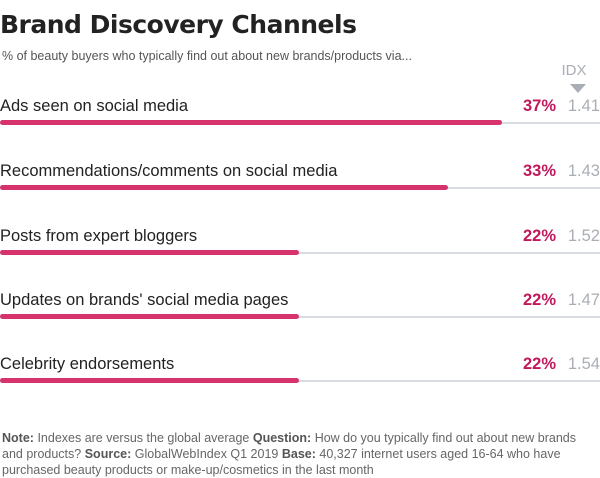  I want to click on idx-sort-arrow-icon, so click(578, 88).